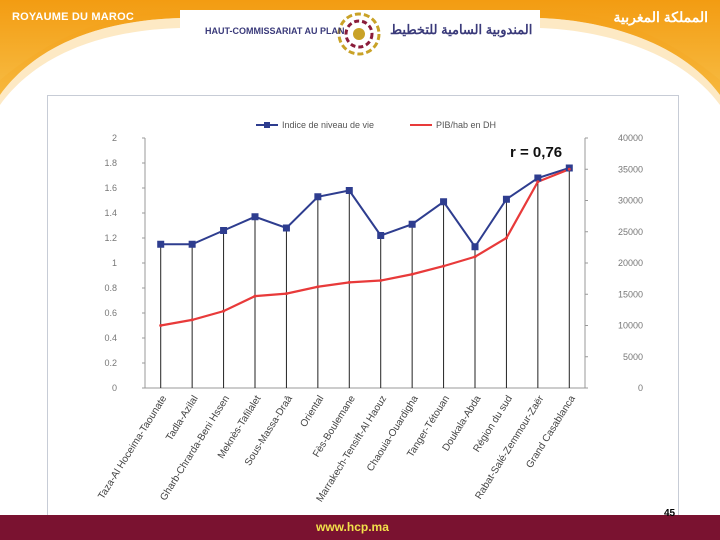 The image size is (720, 540). What do you see at coordinates (630, 201) in the screenshot?
I see `y-right-tick-label: 30000` at bounding box center [630, 201].